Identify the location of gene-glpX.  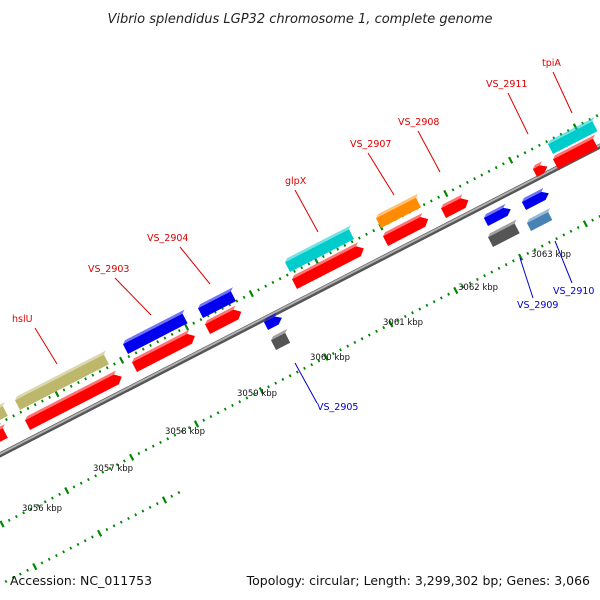
(319, 250).